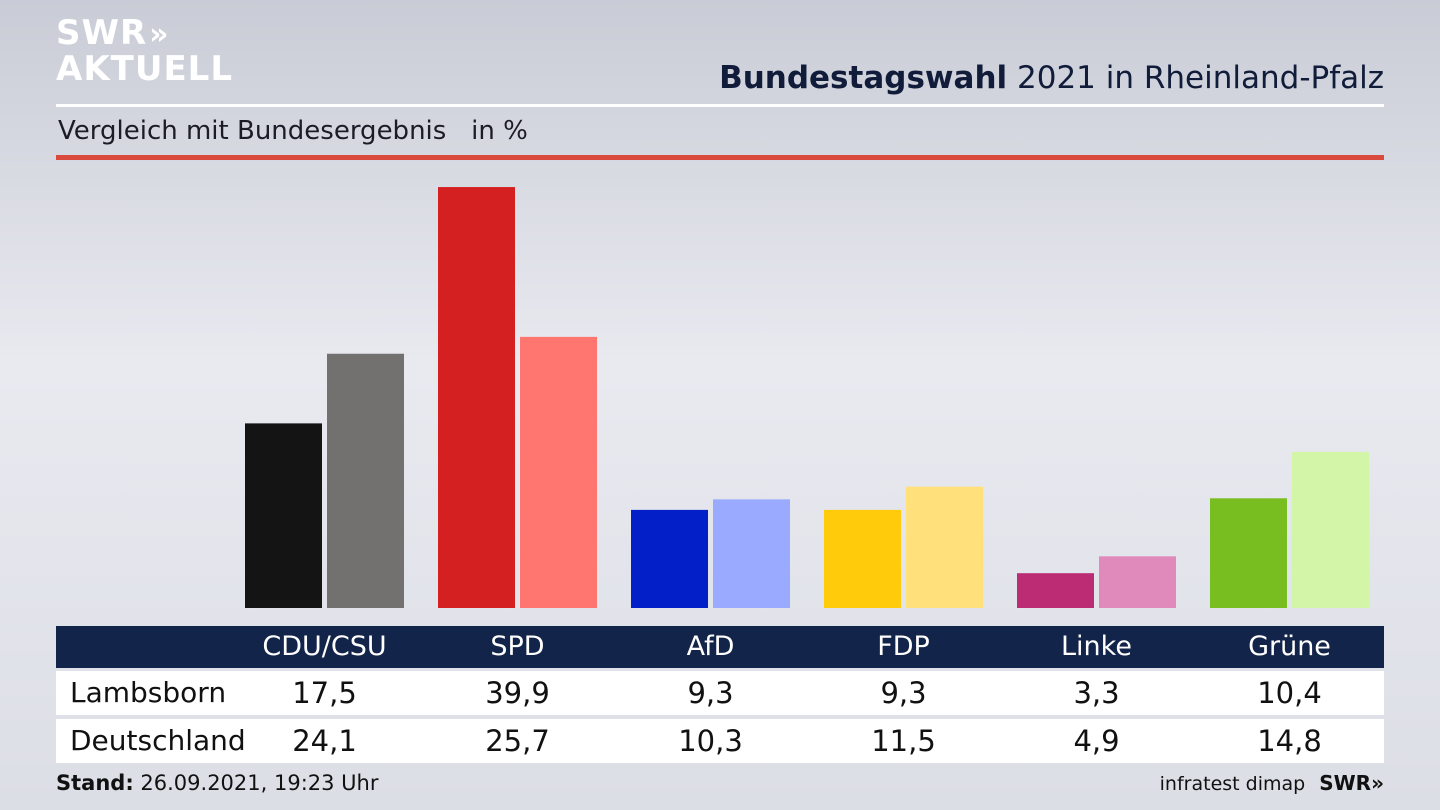 The width and height of the screenshot is (1440, 810). What do you see at coordinates (1096, 646) in the screenshot?
I see `column-header-linke: Linke` at bounding box center [1096, 646].